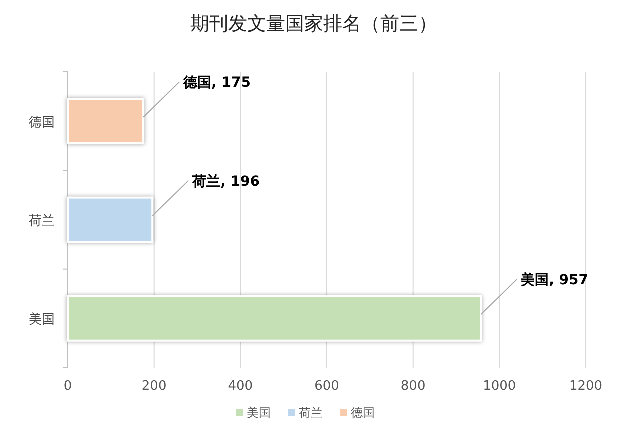 The height and width of the screenshot is (438, 628). I want to click on chart-title: 期刊发文量国家排名（前三）, so click(314, 24).